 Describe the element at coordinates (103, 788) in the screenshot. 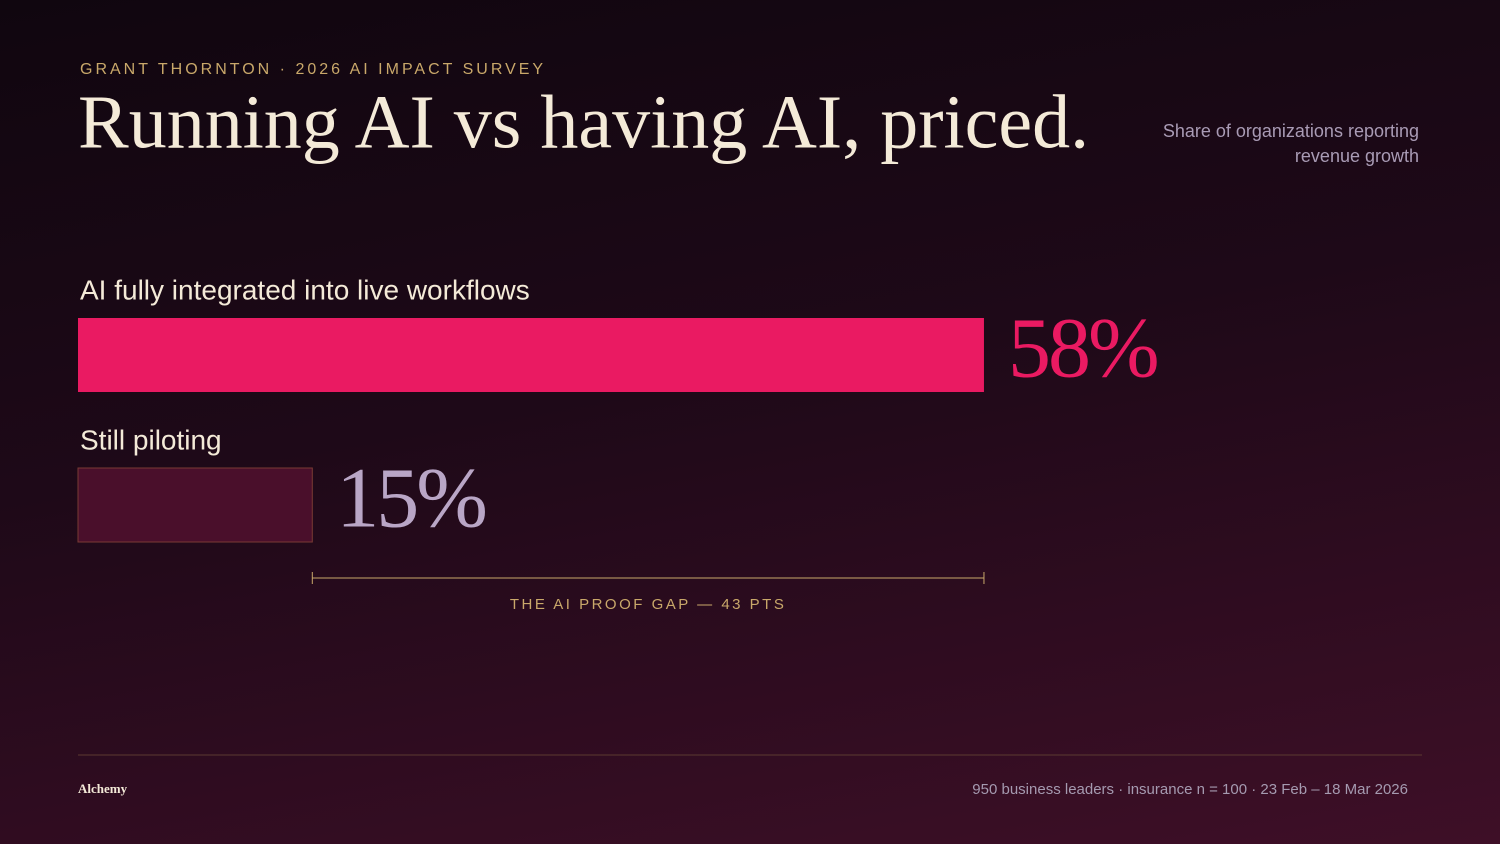

I see `logo: Alchemy` at that location.